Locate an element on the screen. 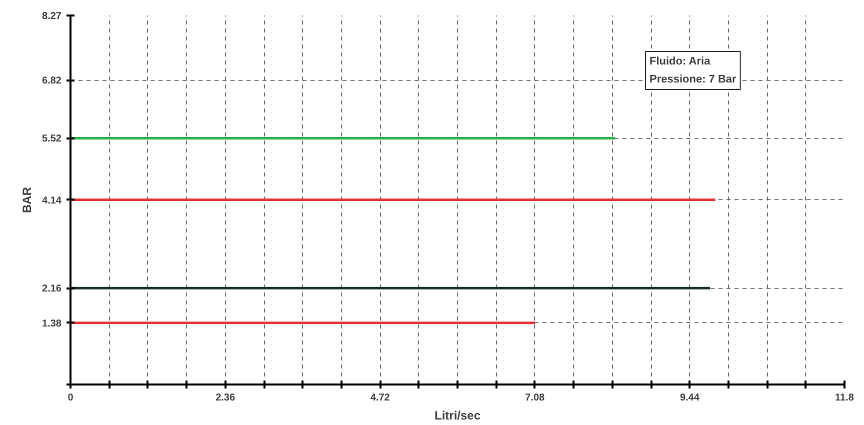  x-axis-title: Litri/sec is located at coordinates (457, 415).